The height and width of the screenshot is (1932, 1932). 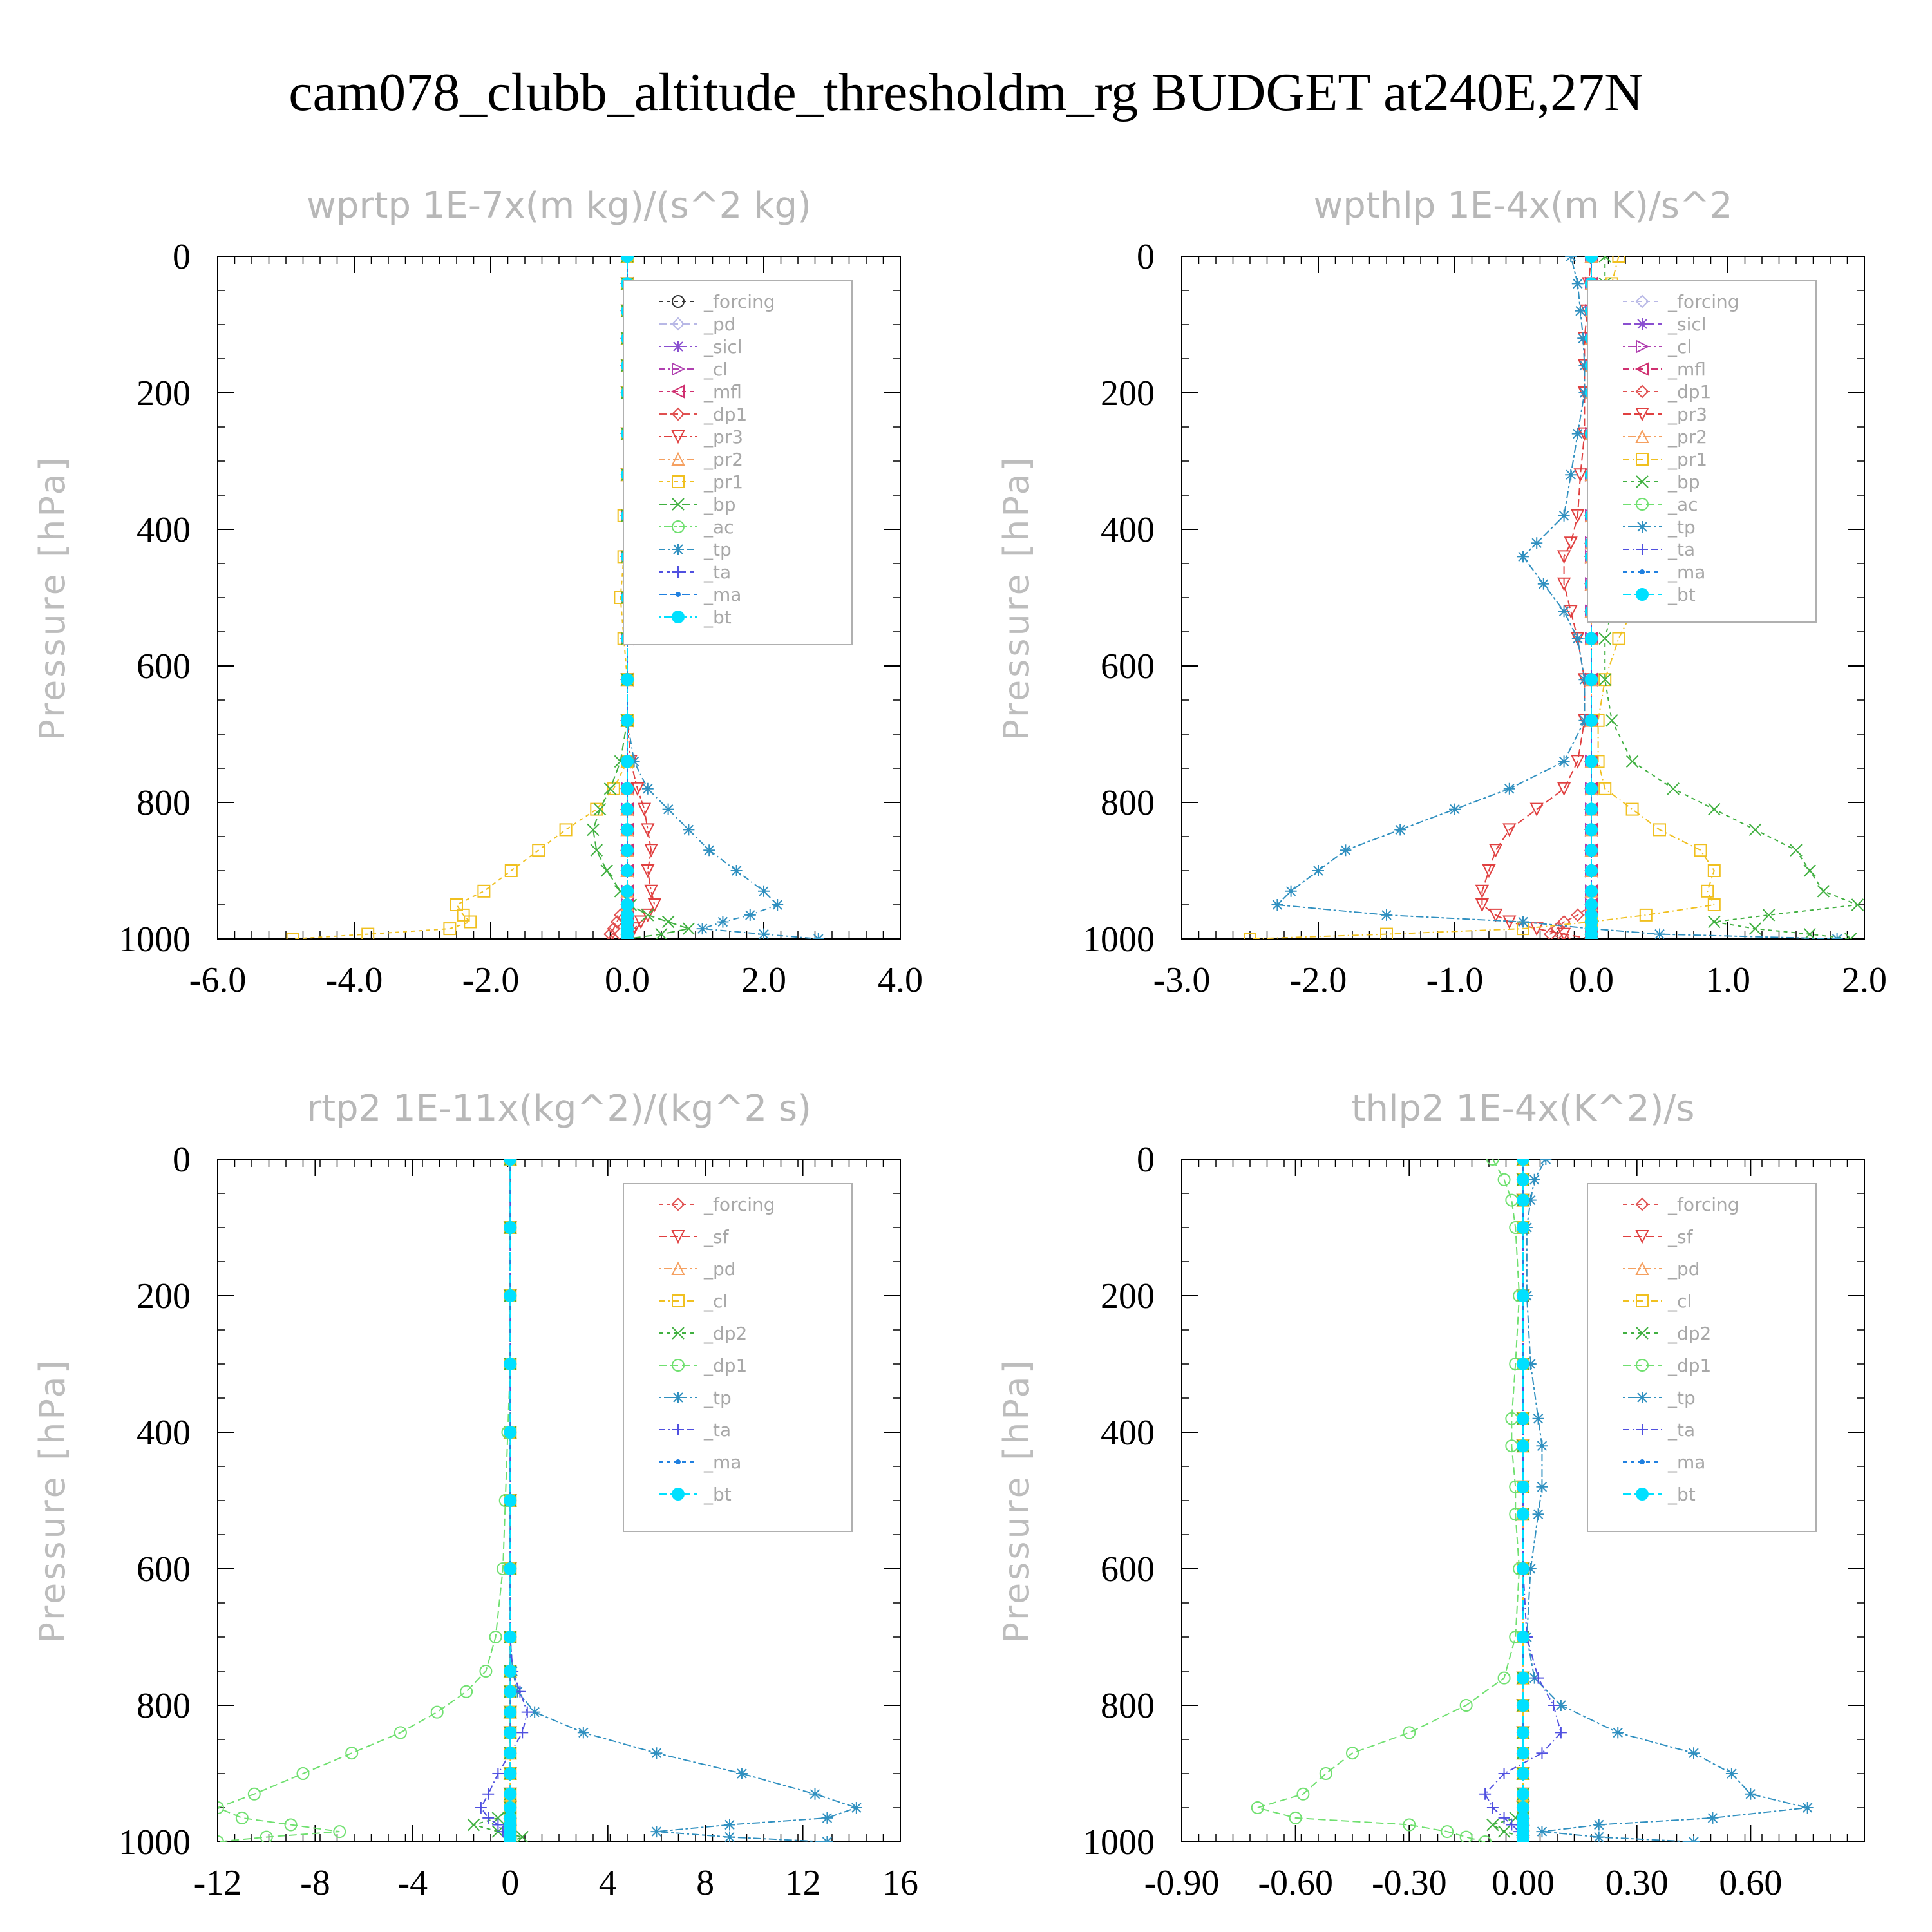 I want to click on x-tick-label: -3.0, so click(x=1182, y=980).